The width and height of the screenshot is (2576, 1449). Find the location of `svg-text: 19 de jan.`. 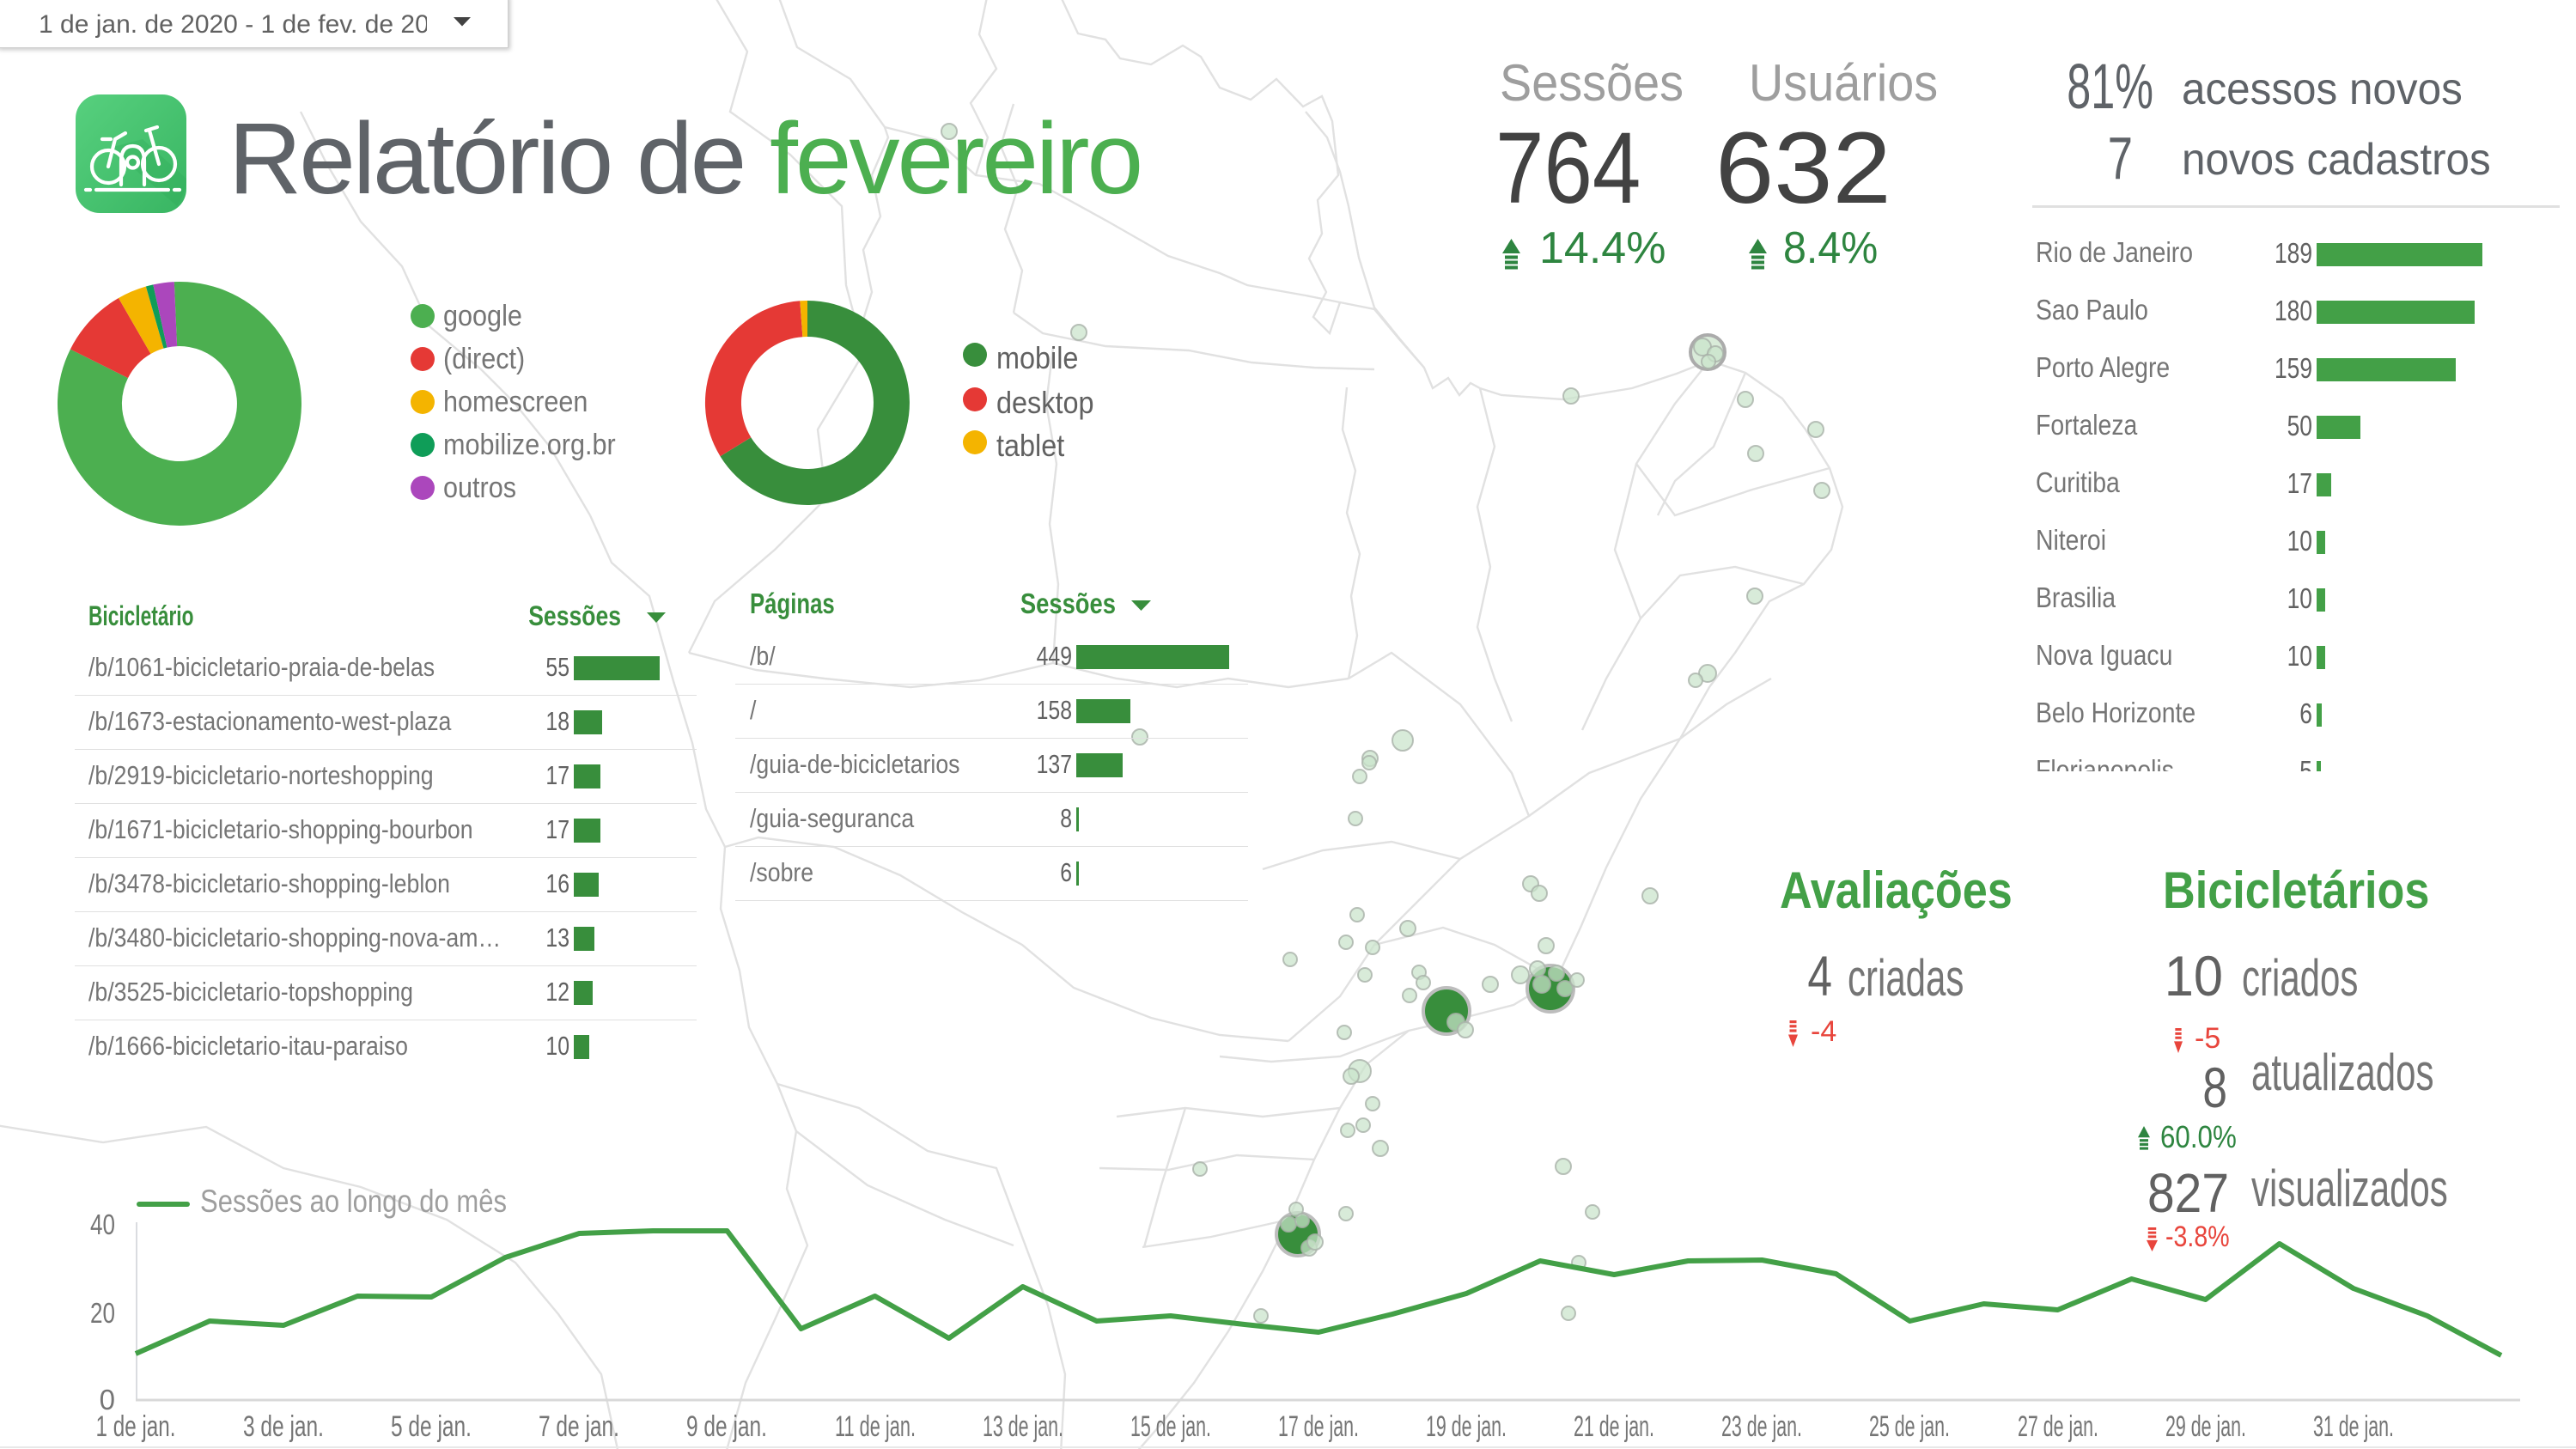

svg-text: 19 de jan. is located at coordinates (1466, 1426).